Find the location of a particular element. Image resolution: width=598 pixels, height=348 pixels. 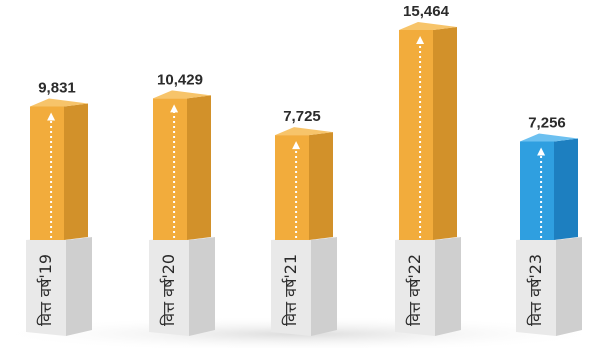

bar-group-3: 7,725 वित्त वर्ष'21 is located at coordinates (304, 222).